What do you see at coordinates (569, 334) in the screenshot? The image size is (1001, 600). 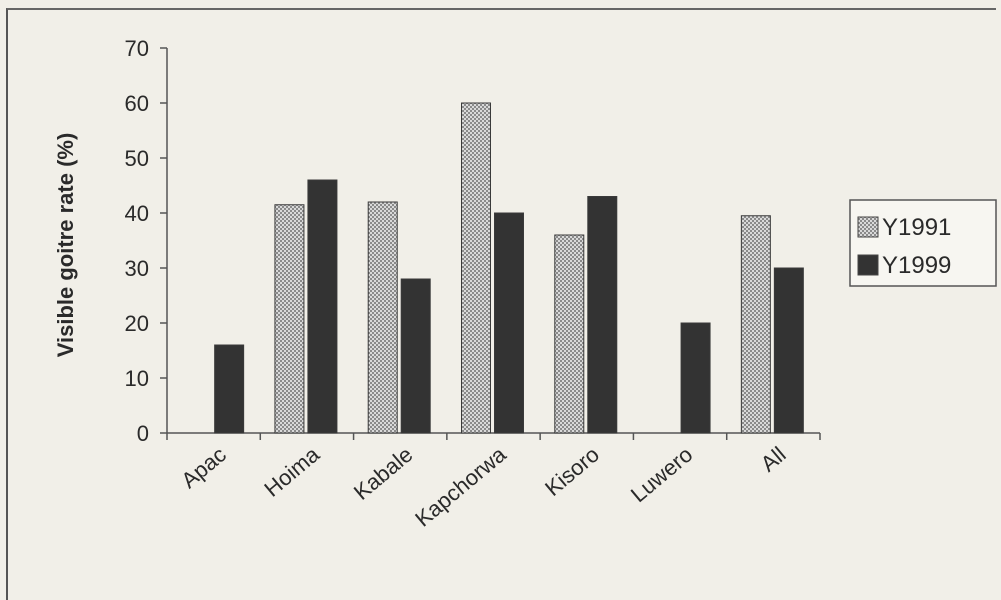 I see `bar-y1991-kisoro` at bounding box center [569, 334].